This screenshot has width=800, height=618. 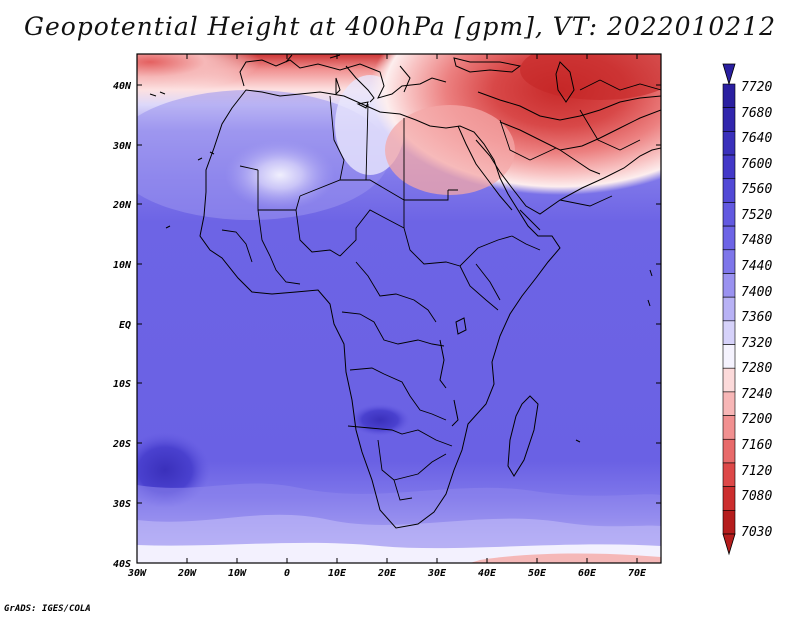 What do you see at coordinates (121, 504) in the screenshot?
I see `lat-tick-label: 30S` at bounding box center [121, 504].